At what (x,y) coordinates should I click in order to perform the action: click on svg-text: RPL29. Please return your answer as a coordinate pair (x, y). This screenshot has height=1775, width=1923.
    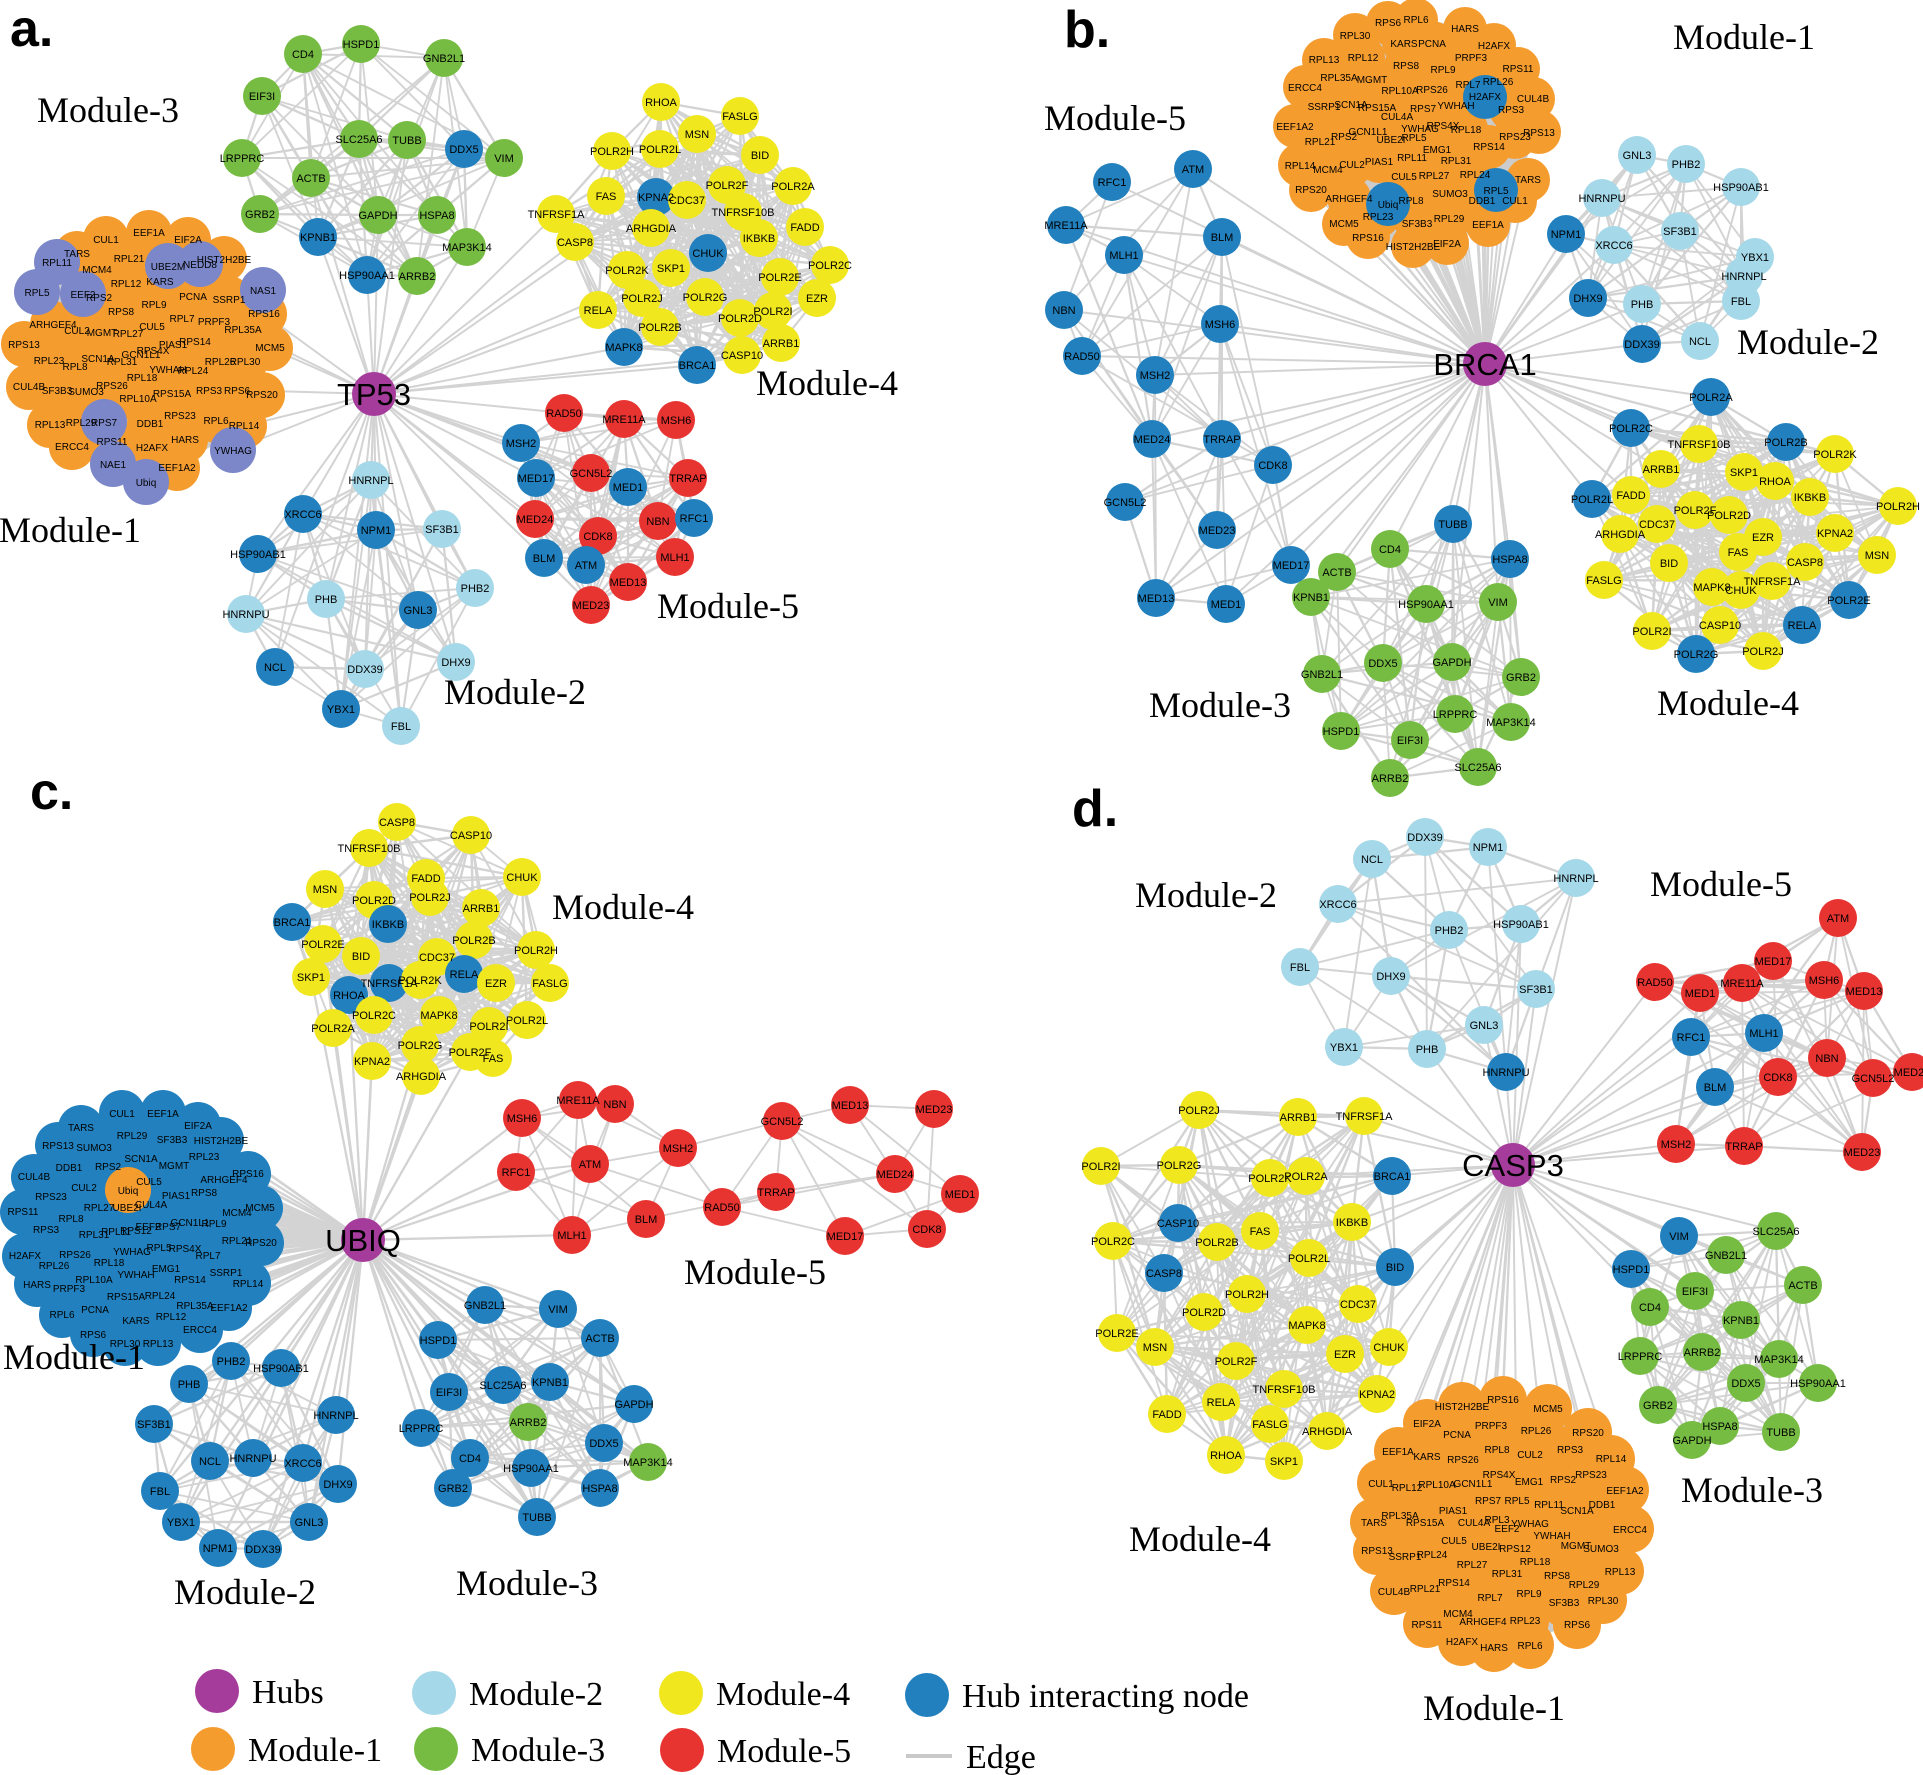
    Looking at the image, I should click on (81, 423).